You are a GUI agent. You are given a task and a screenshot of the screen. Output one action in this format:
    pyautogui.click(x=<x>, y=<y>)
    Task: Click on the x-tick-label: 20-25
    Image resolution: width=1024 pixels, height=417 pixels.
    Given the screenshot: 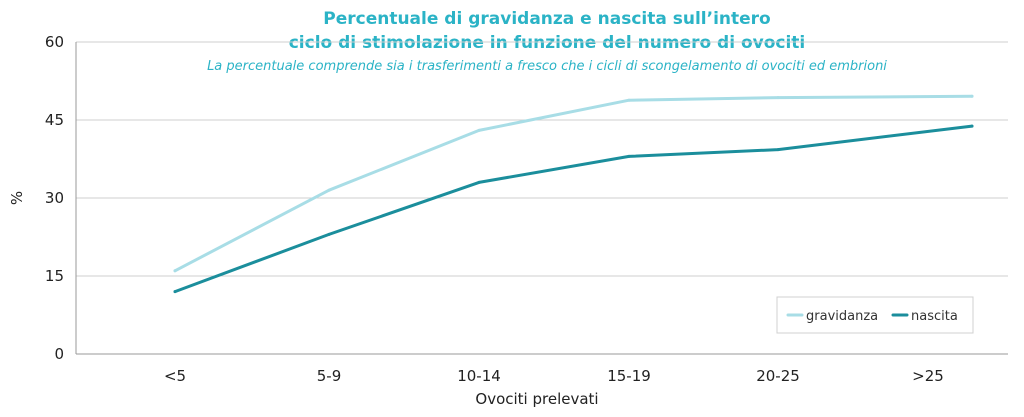 What is the action you would take?
    pyautogui.click(x=778, y=376)
    